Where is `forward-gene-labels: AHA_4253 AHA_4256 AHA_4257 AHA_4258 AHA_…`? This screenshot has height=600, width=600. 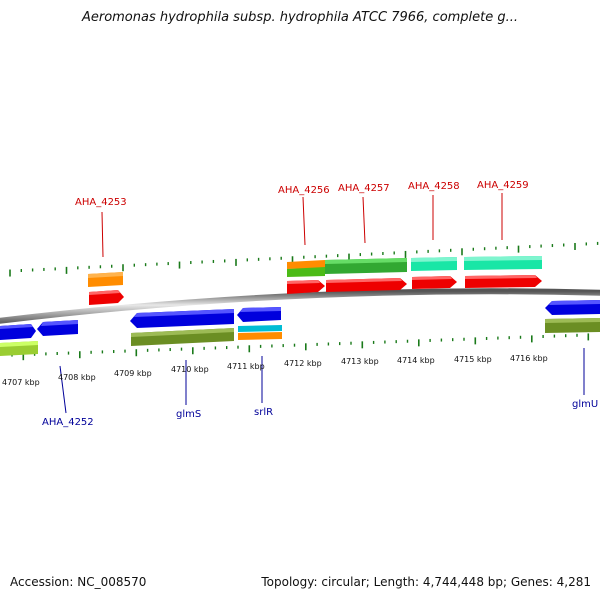 forward-gene-labels: AHA_4253 AHA_4256 AHA_4257 AHA_4258 AHA_… is located at coordinates (302, 194).